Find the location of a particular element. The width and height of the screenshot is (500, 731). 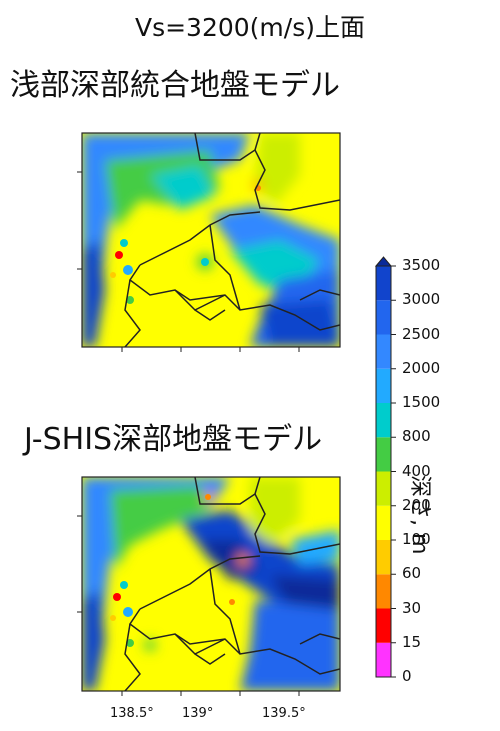

colorbar-level-label: 1500 is located at coordinates (421, 402).